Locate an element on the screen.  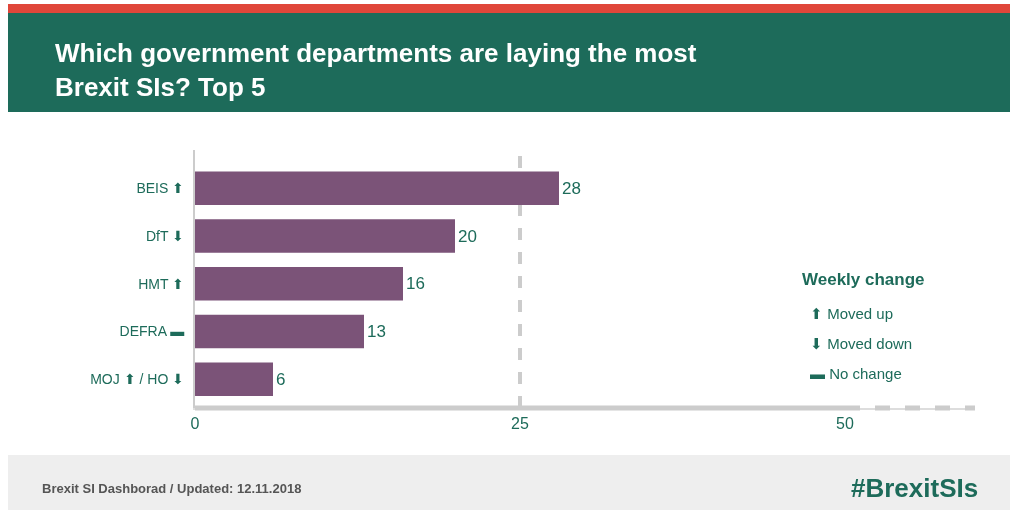
annotation: ⬆ Moved up is located at coordinates (852, 313).